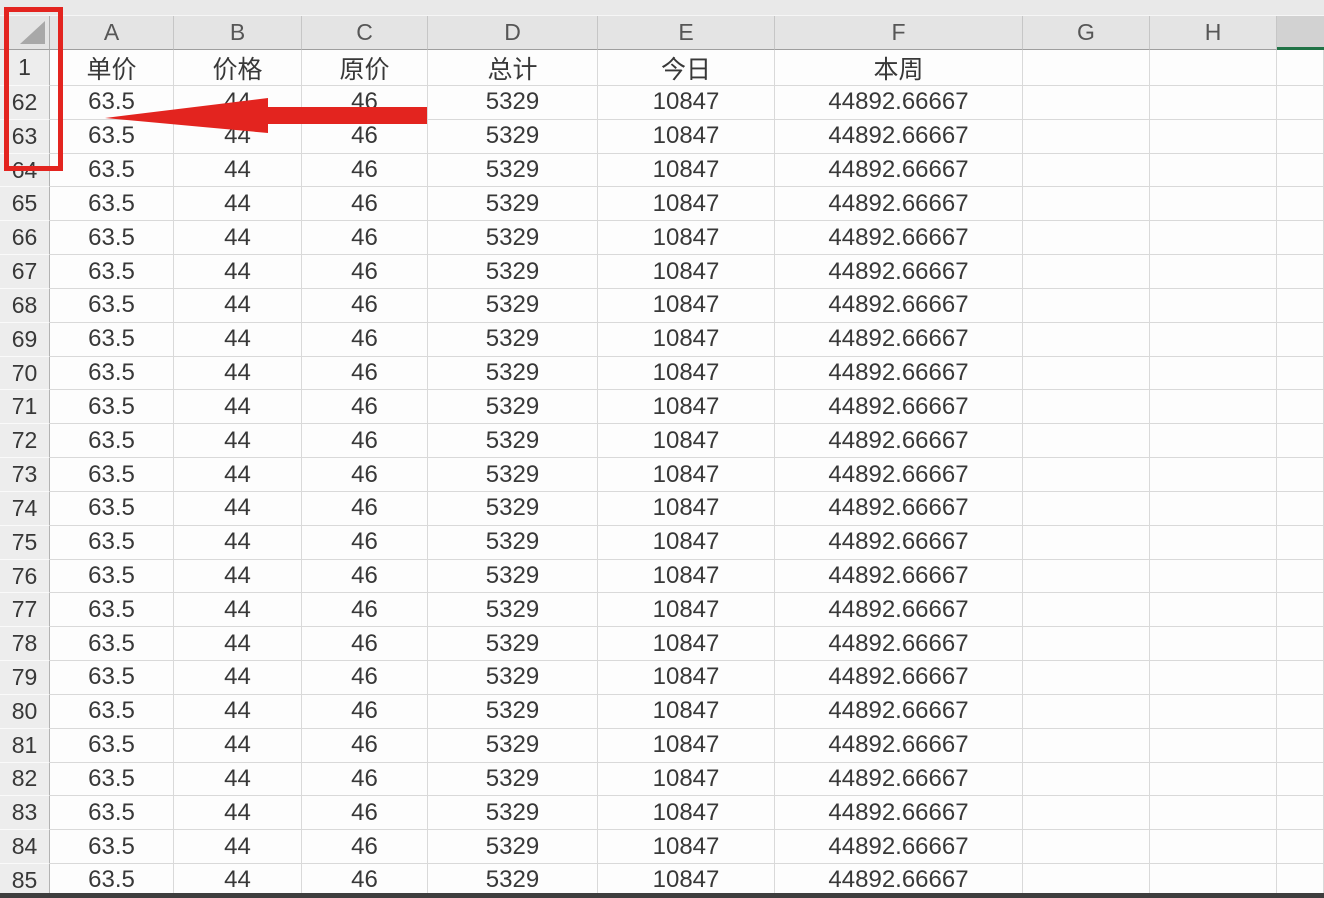 The width and height of the screenshot is (1324, 898). I want to click on column-header: H, so click(1213, 33).